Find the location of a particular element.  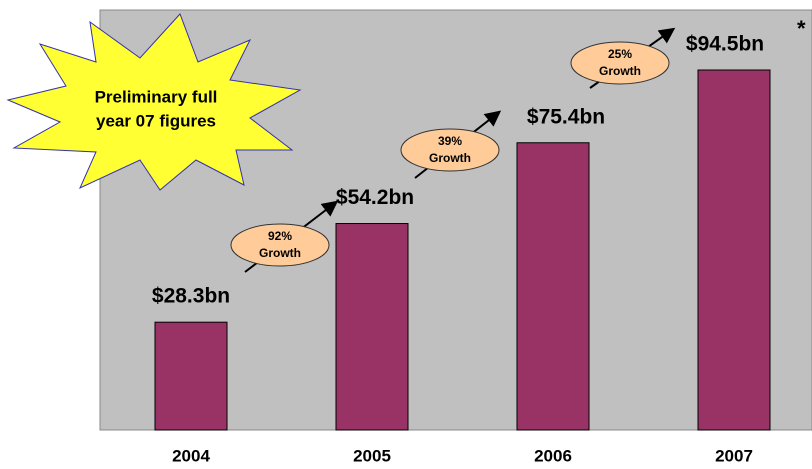

callout-text: year 07 figures is located at coordinates (156, 120).